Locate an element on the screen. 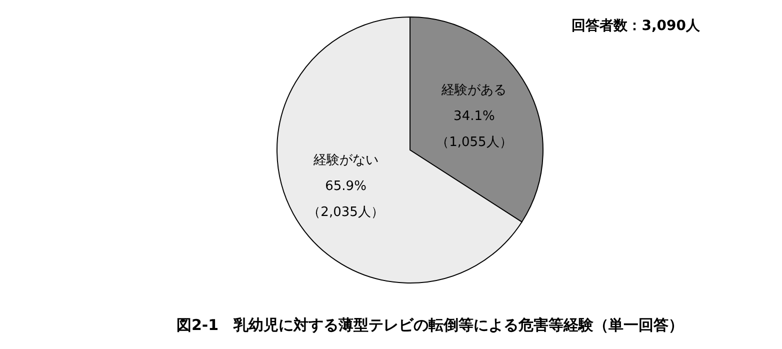 Image resolution: width=782 pixels, height=349 pixels. text: （2,035人） is located at coordinates (346, 212).